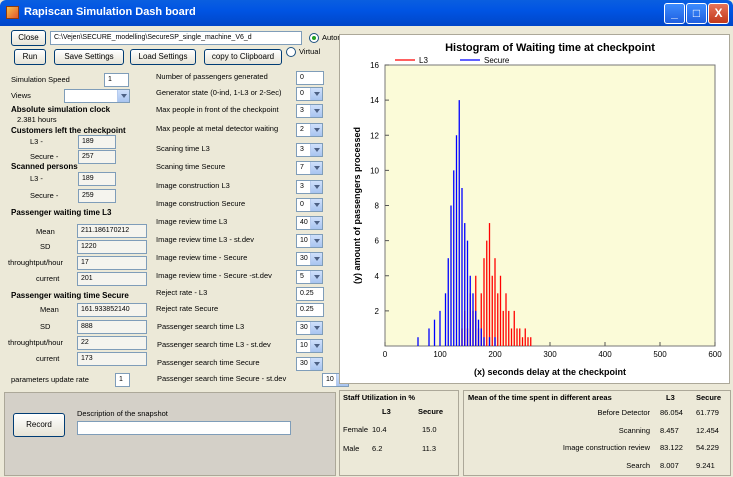  What do you see at coordinates (70, 295) in the screenshot?
I see `pwt-sec-title: Passenger waiting time Secure` at bounding box center [70, 295].